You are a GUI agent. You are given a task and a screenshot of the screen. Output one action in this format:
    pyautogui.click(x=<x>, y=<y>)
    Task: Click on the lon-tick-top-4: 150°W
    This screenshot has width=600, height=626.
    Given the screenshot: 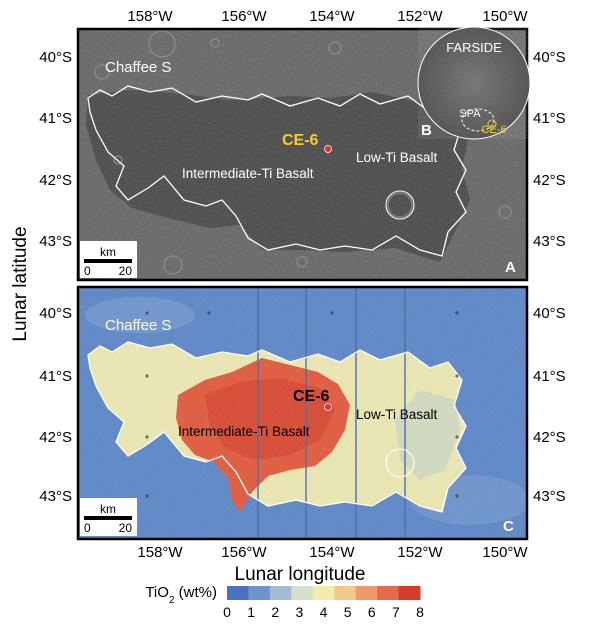 What is the action you would take?
    pyautogui.click(x=505, y=16)
    